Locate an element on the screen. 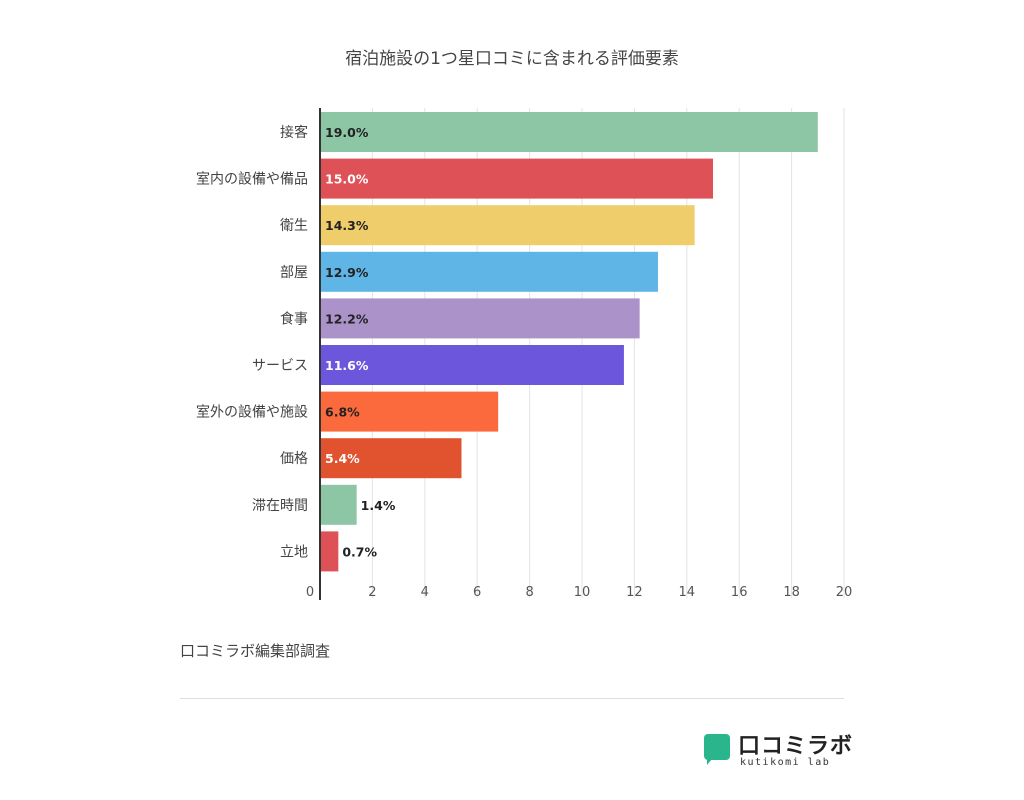 The image size is (1024, 800). category-label: 衛生 is located at coordinates (294, 226).